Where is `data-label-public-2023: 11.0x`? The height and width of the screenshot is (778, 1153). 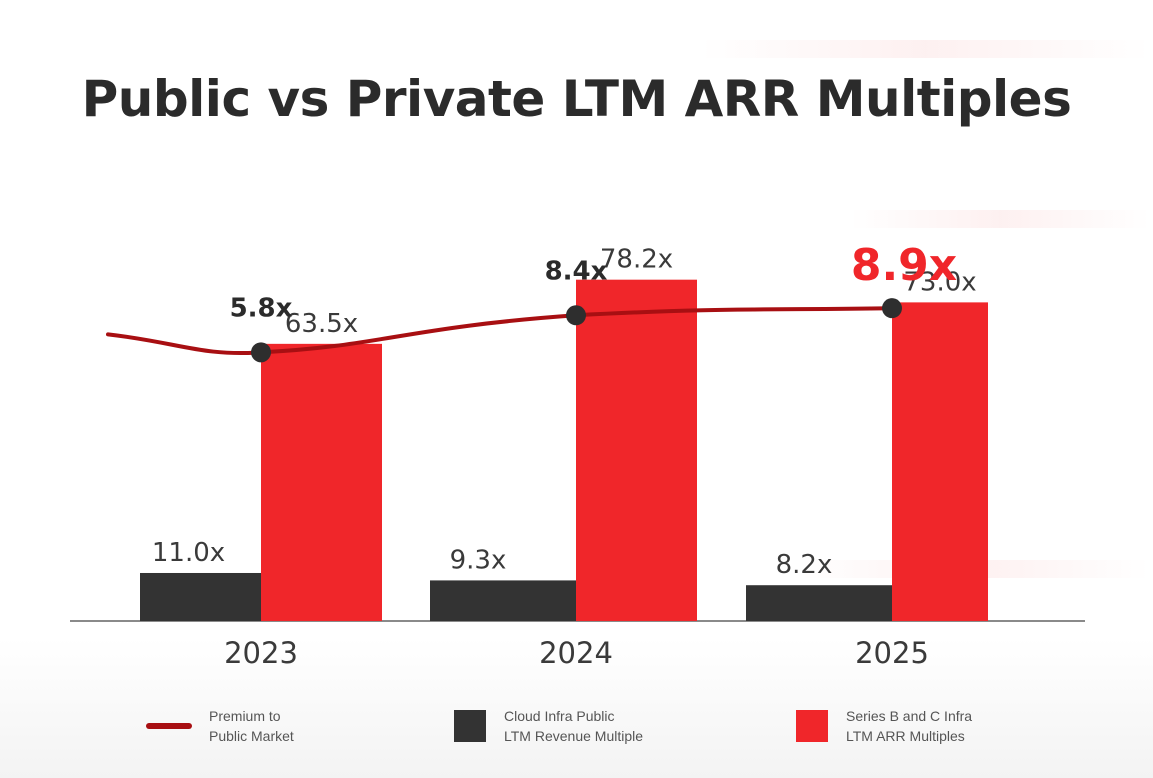 data-label-public-2023: 11.0x is located at coordinates (188, 553).